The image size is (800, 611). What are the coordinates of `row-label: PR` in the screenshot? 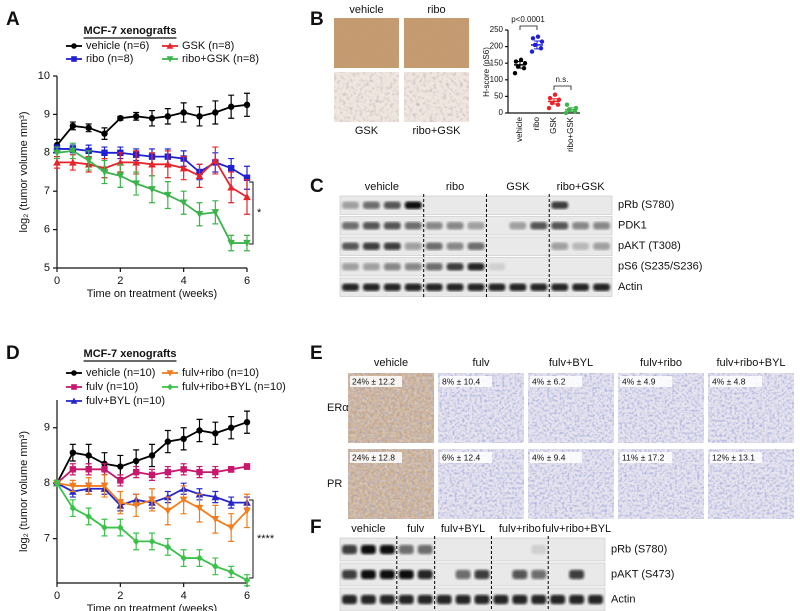 It's located at (334, 484).